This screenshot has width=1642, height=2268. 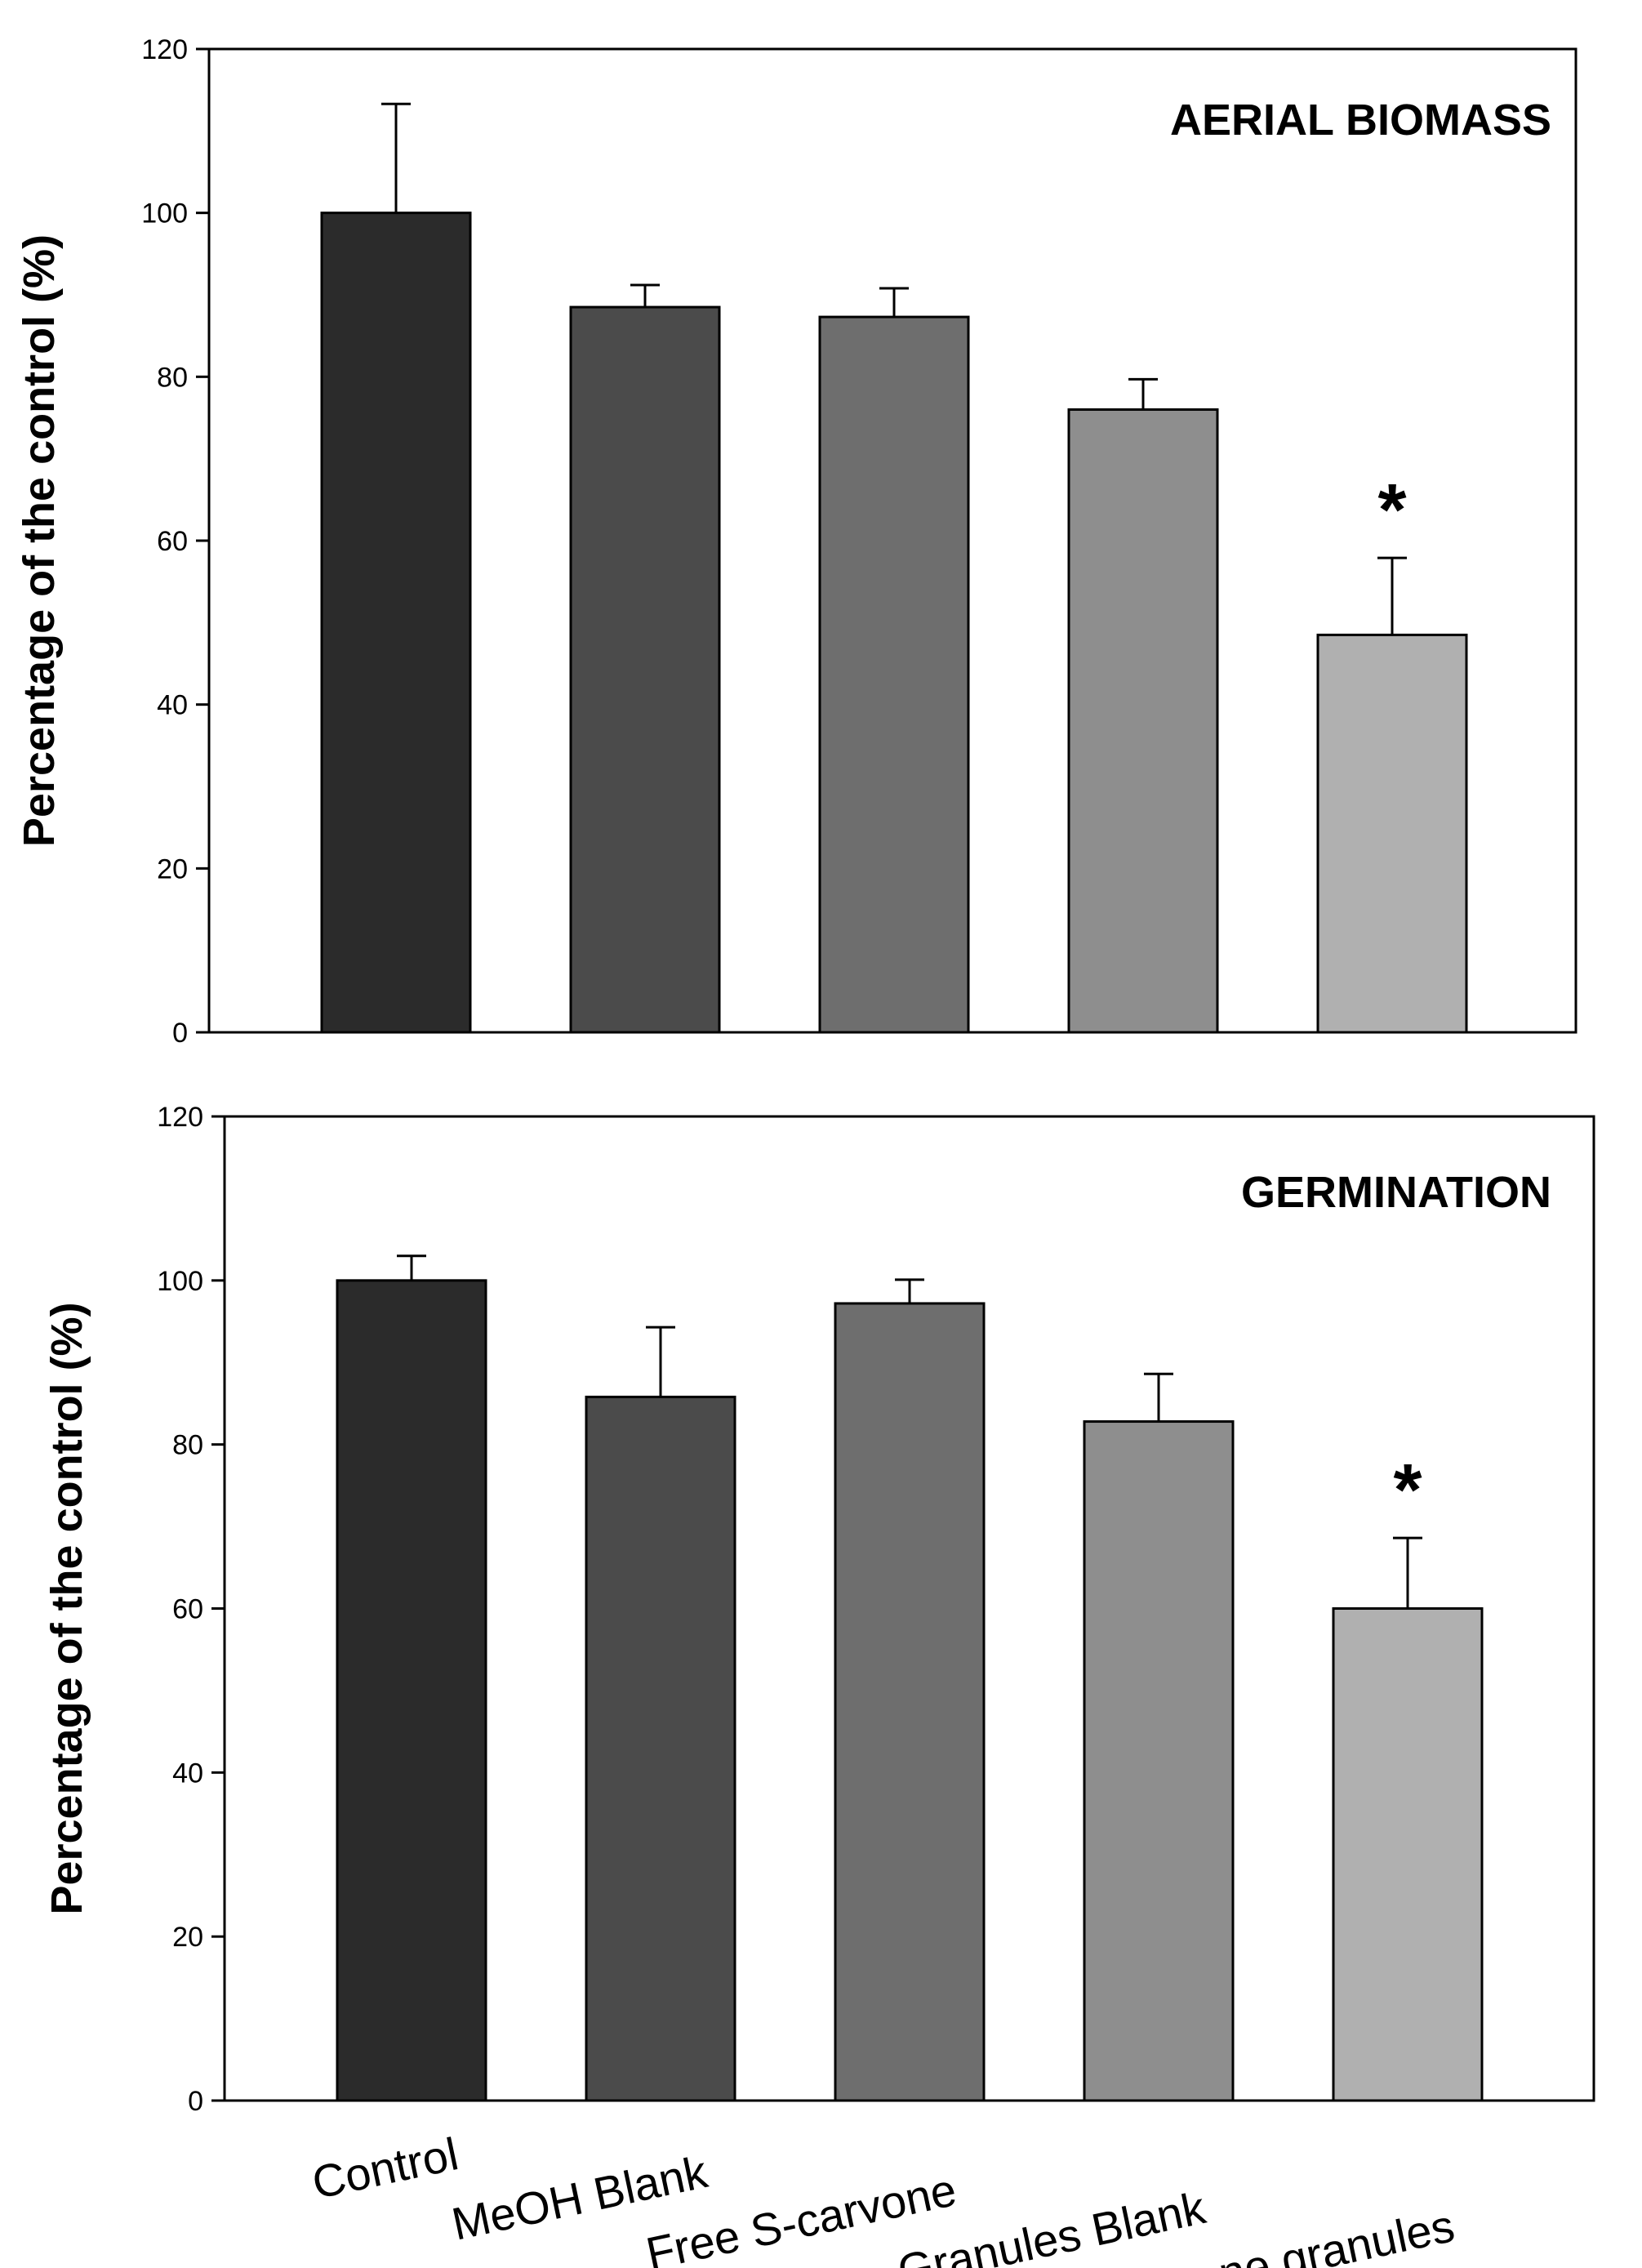 What do you see at coordinates (385, 2168) in the screenshot?
I see `category-label: Control` at bounding box center [385, 2168].